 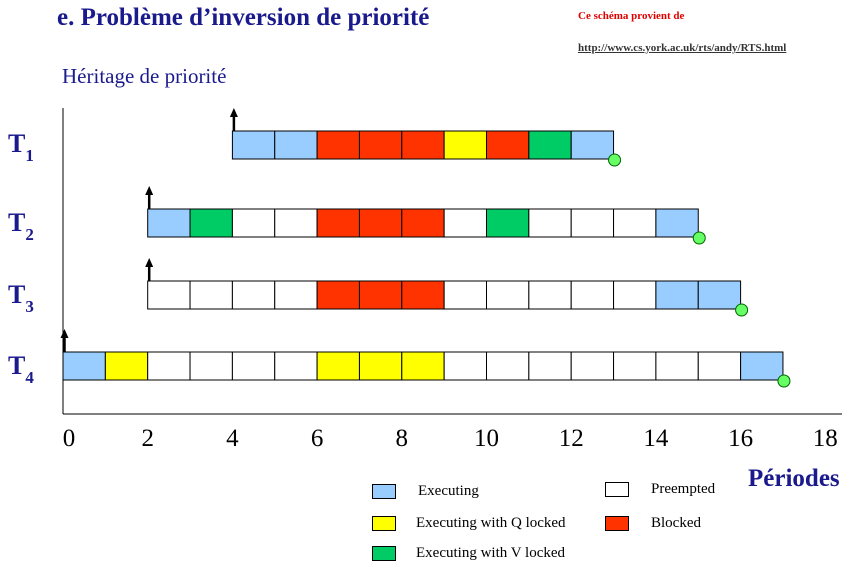 What do you see at coordinates (571, 438) in the screenshot?
I see `x-tick-label: 12` at bounding box center [571, 438].